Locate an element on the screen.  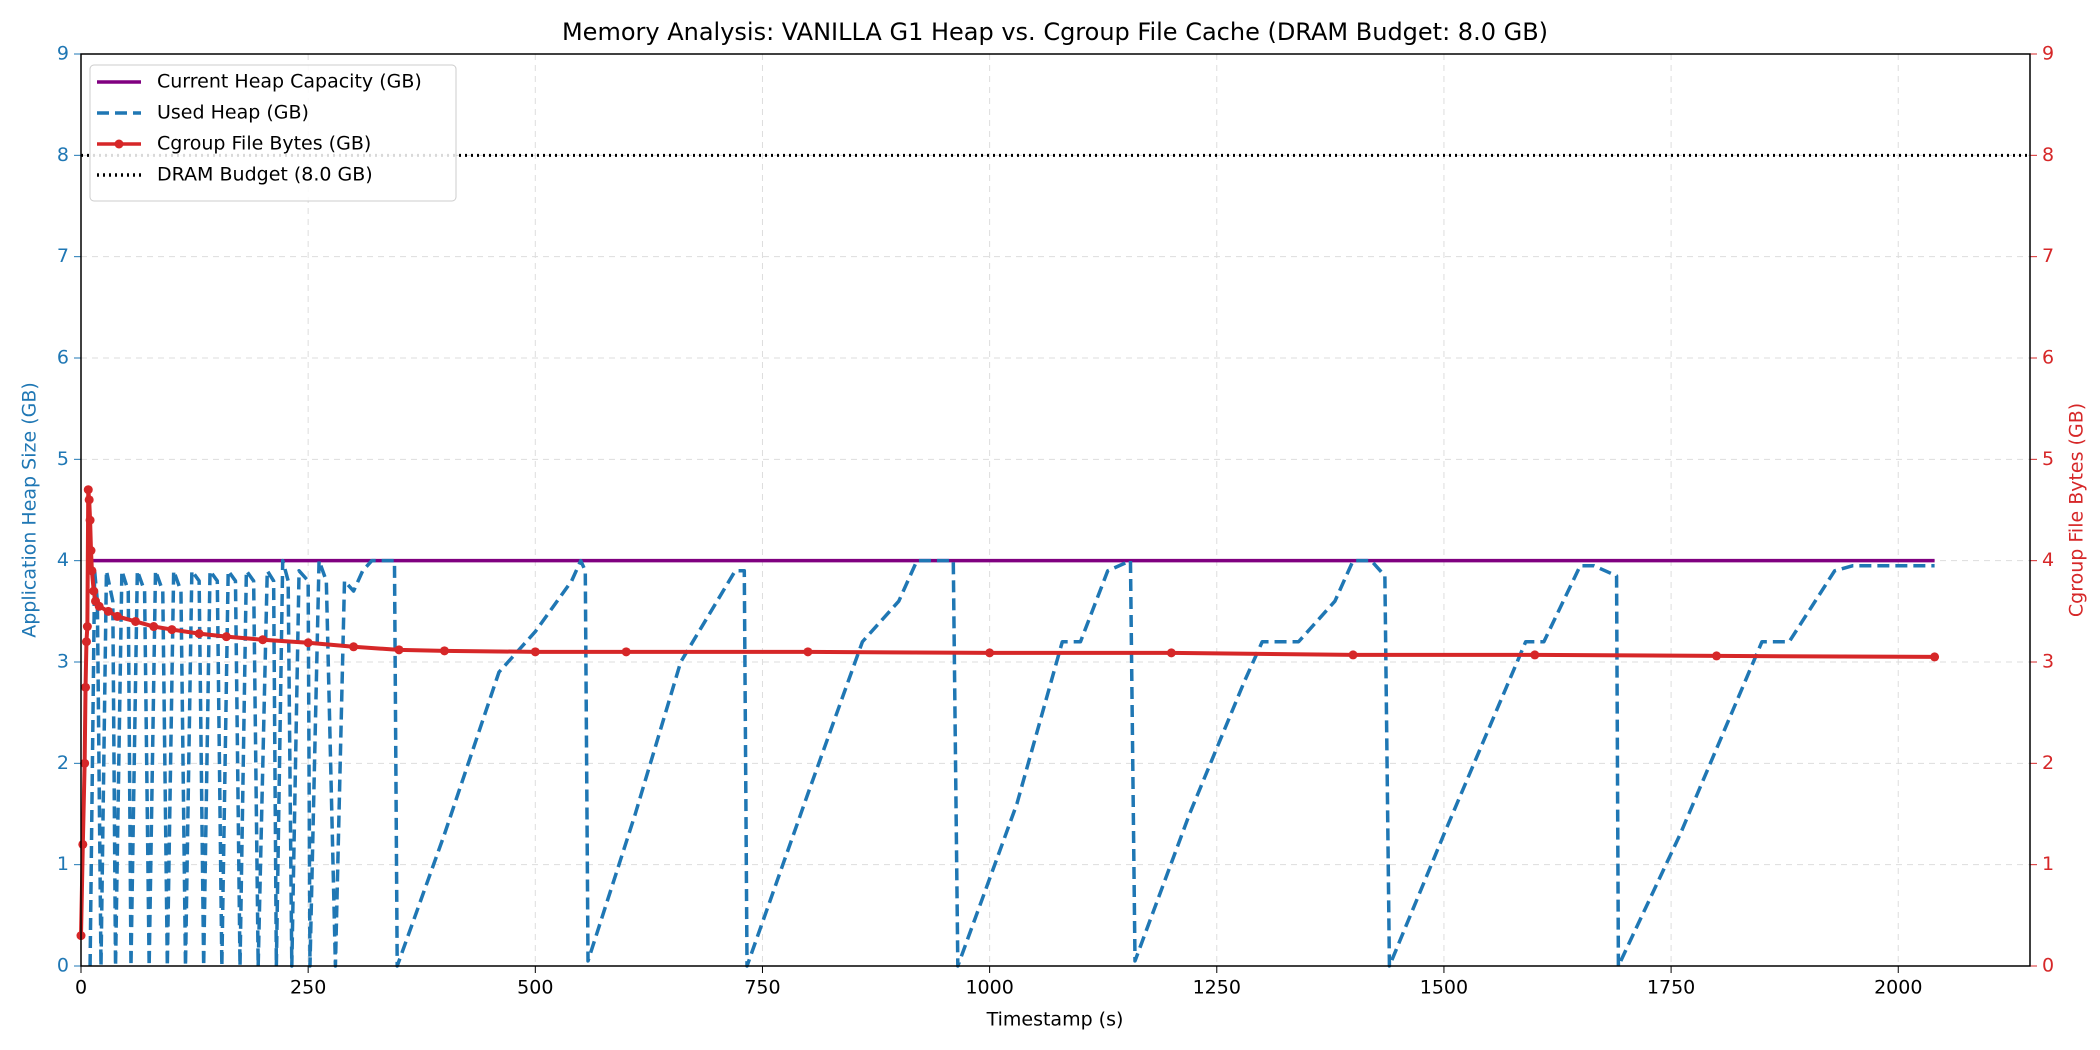
legend-label: DRAM Budget (8.0 GB) is located at coordinates (265, 175).